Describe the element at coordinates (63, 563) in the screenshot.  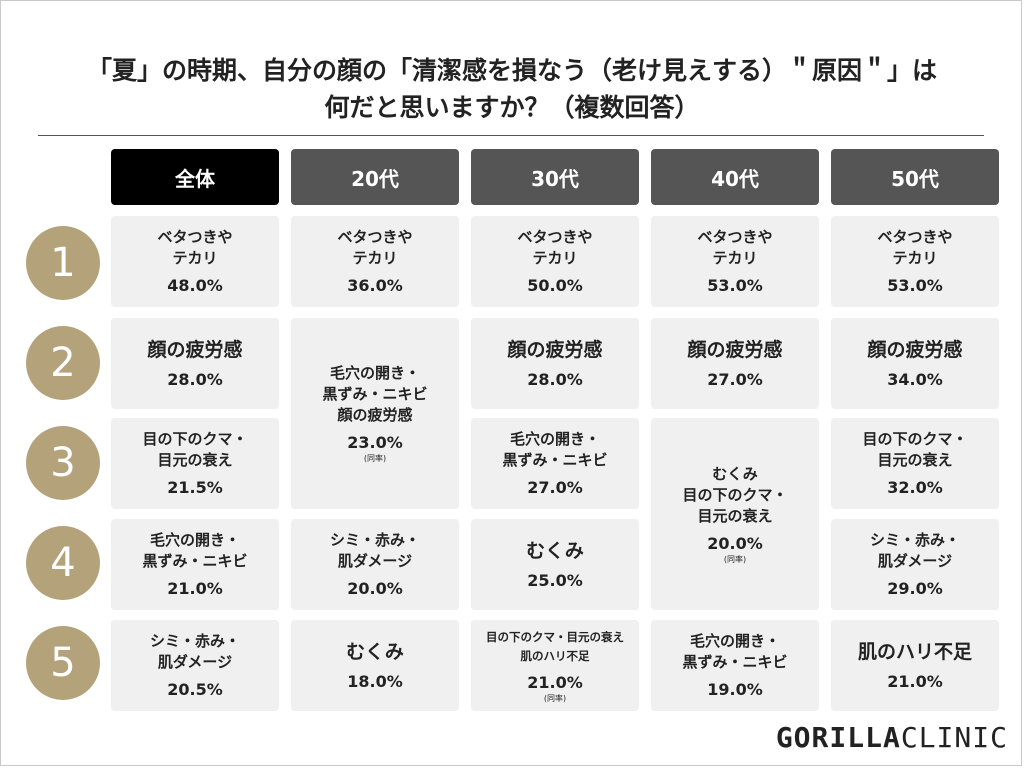
I see `rank-badge-4: 4` at that location.